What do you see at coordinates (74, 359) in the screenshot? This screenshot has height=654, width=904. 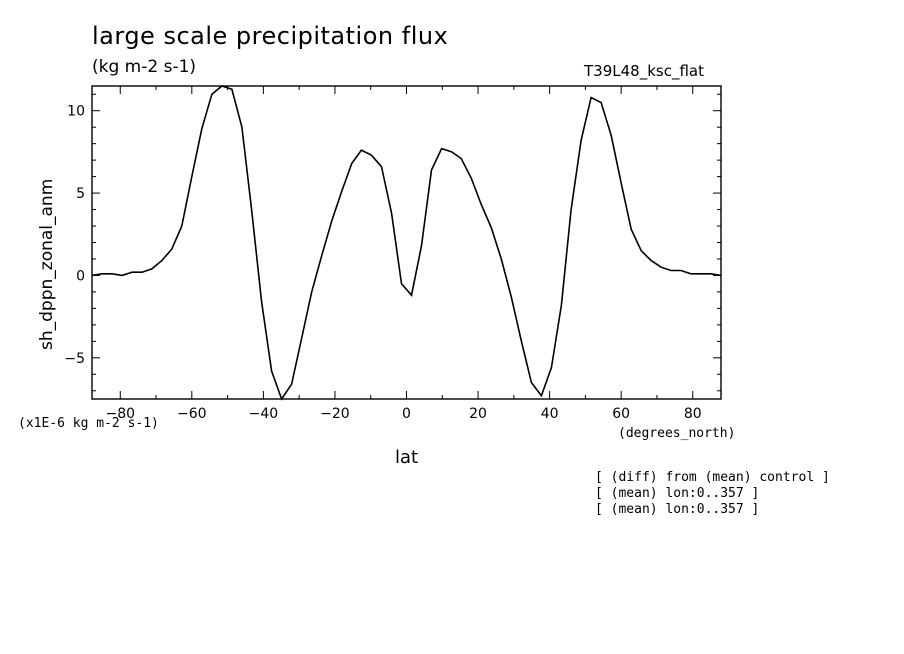 I see `y-tick-label: −5` at bounding box center [74, 359].